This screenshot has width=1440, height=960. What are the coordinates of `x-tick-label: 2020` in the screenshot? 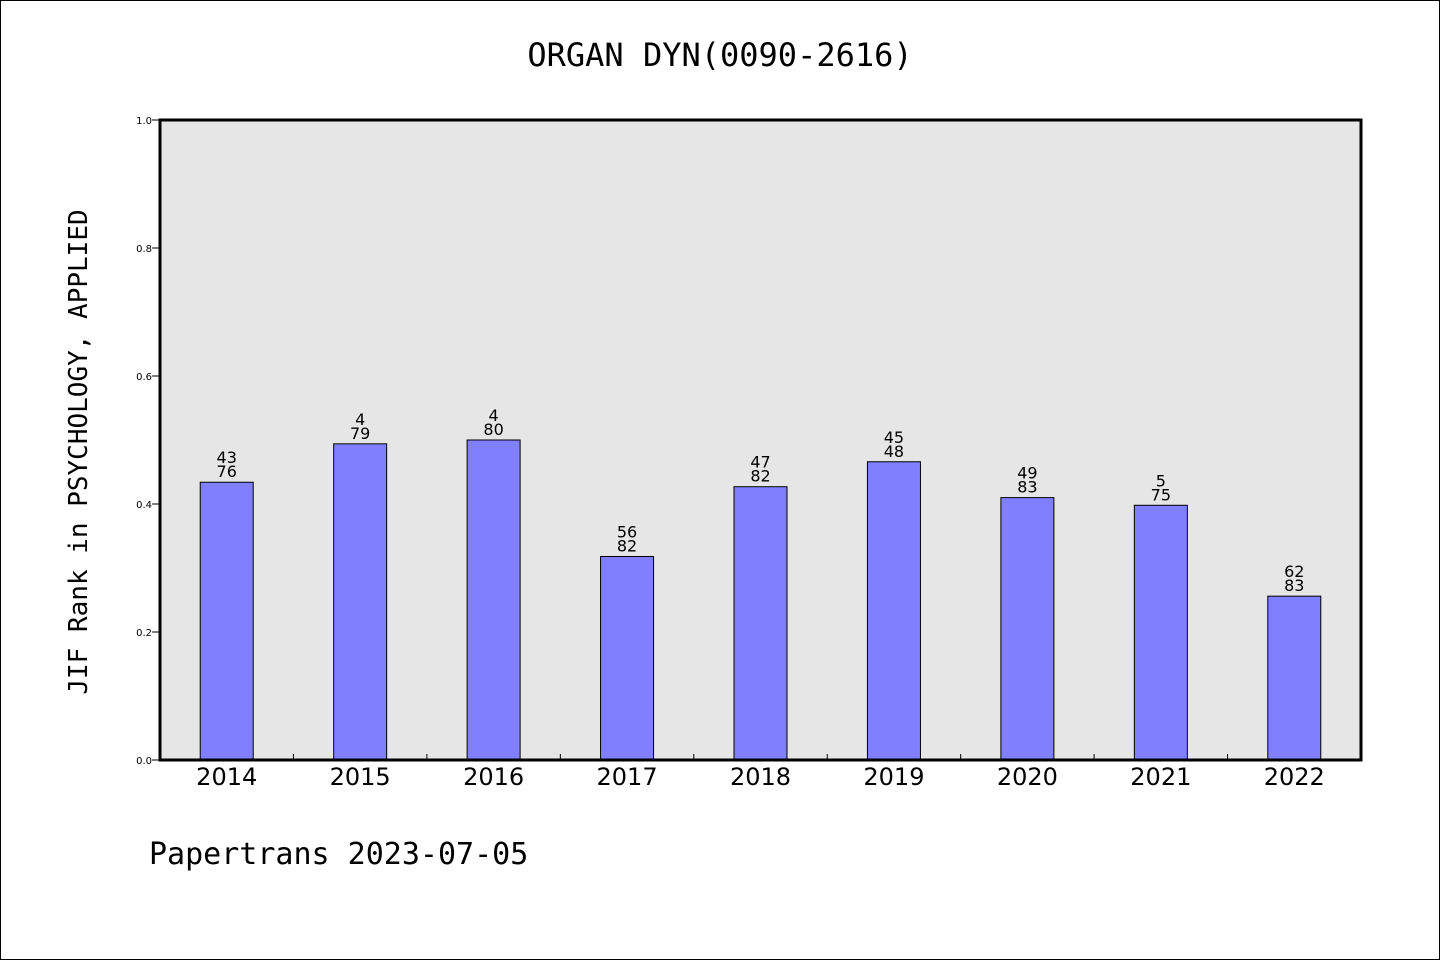 It's located at (1027, 777).